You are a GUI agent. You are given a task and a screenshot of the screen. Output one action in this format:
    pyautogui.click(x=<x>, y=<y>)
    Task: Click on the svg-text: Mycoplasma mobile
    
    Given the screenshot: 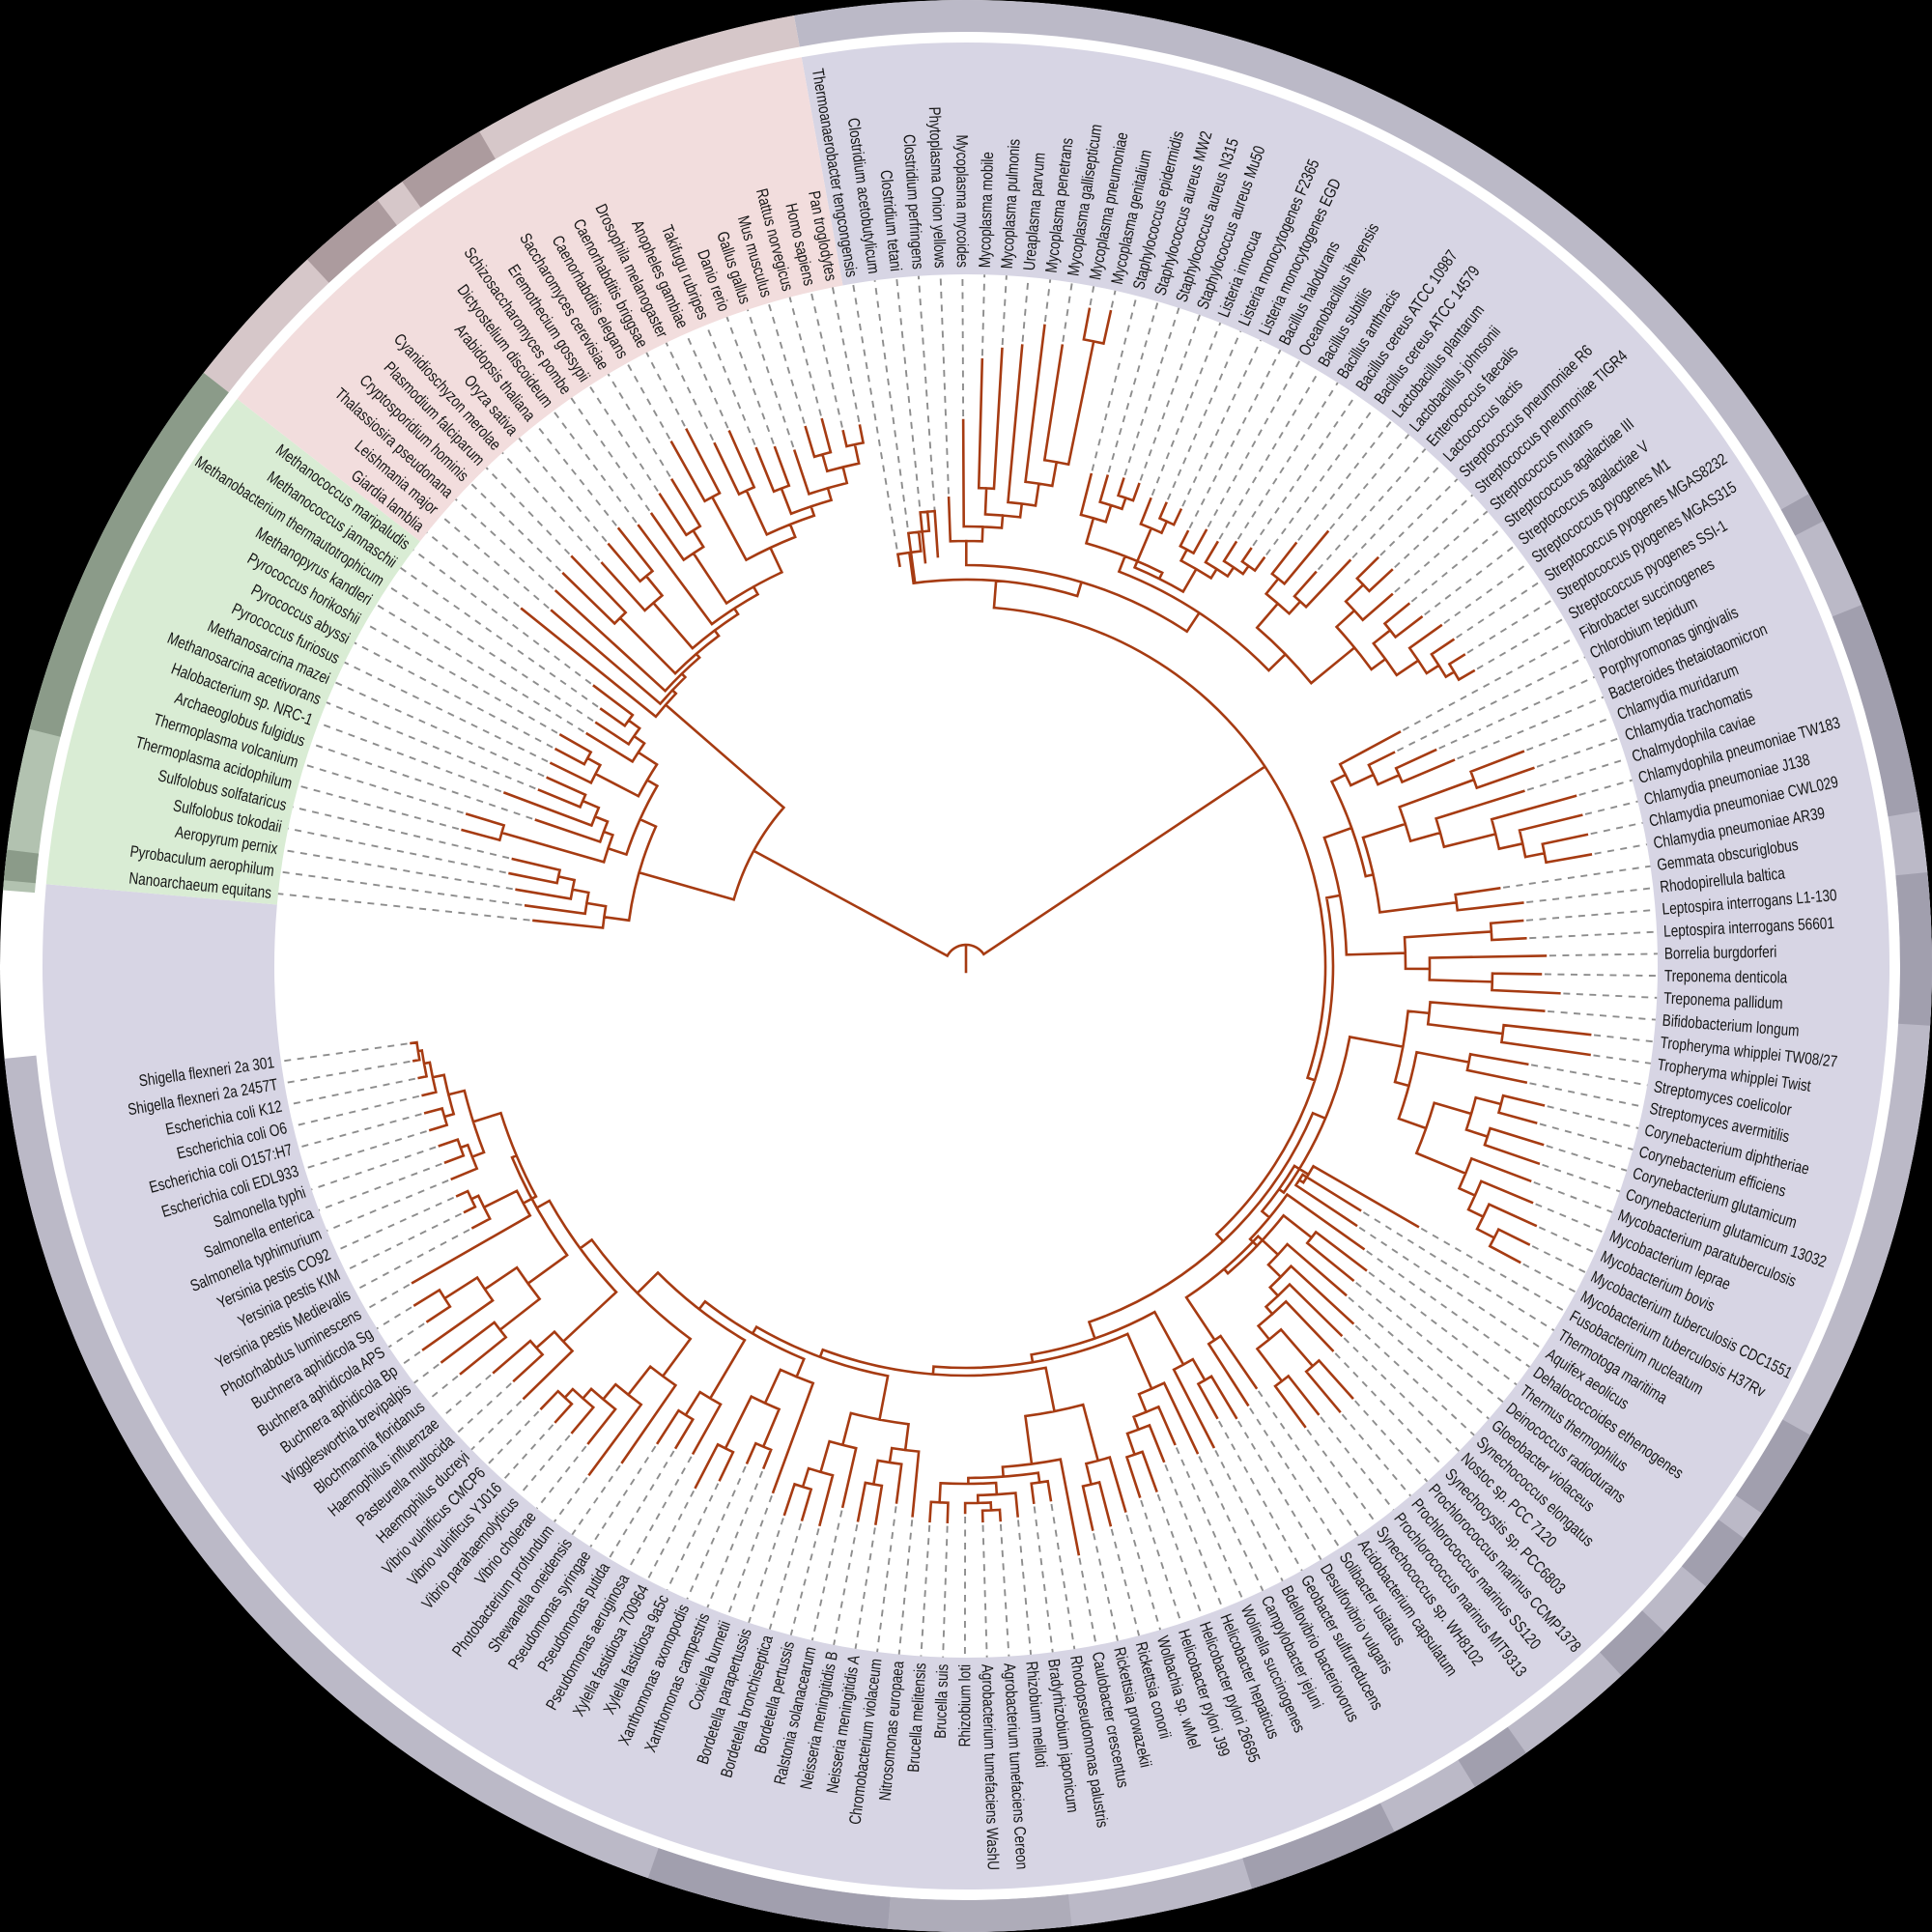 What is the action you would take?
    pyautogui.click(x=986, y=210)
    